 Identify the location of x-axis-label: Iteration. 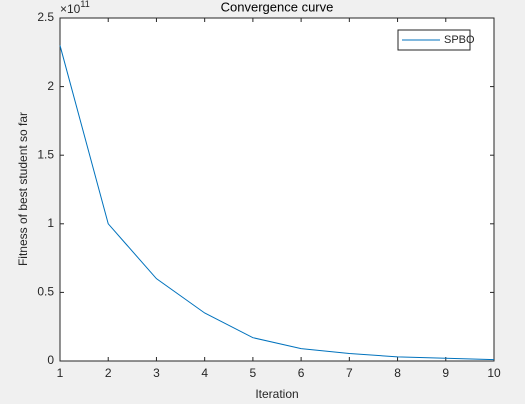
(276, 394).